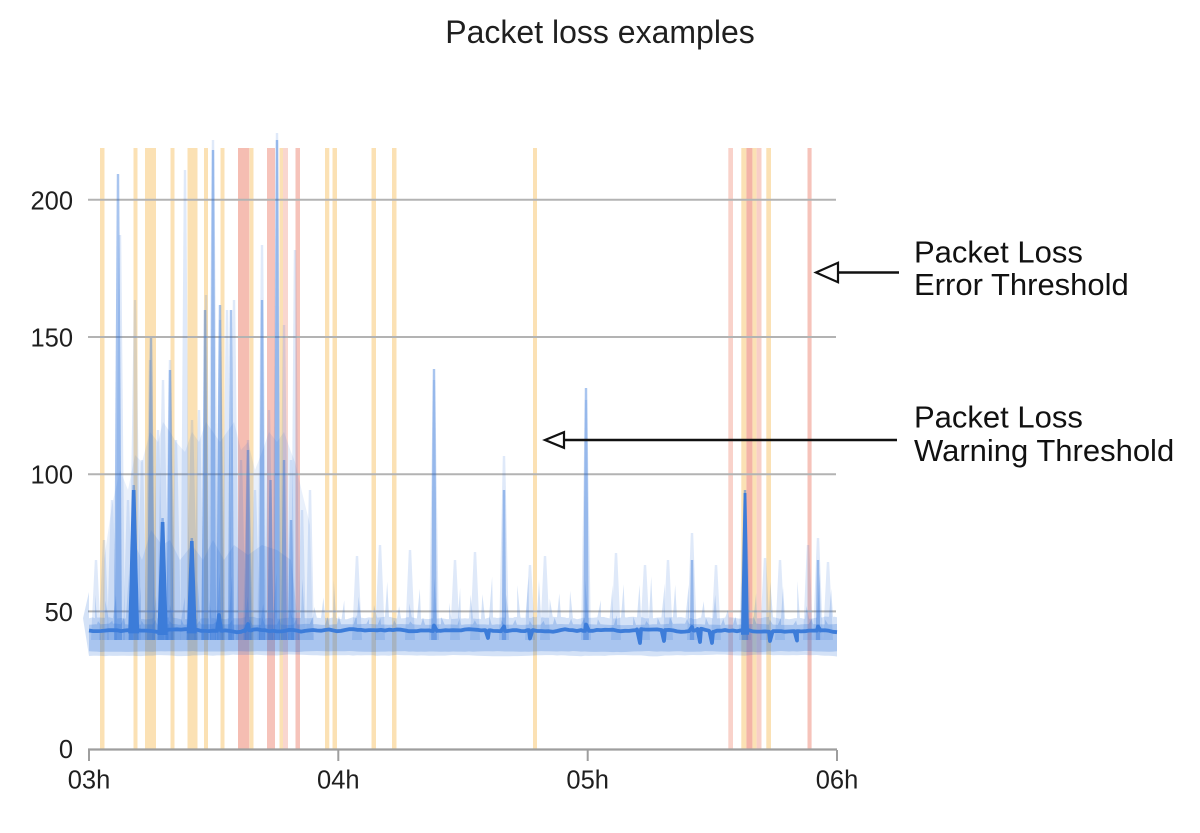  Describe the element at coordinates (51, 339) in the screenshot. I see `svg-text: 150` at that location.